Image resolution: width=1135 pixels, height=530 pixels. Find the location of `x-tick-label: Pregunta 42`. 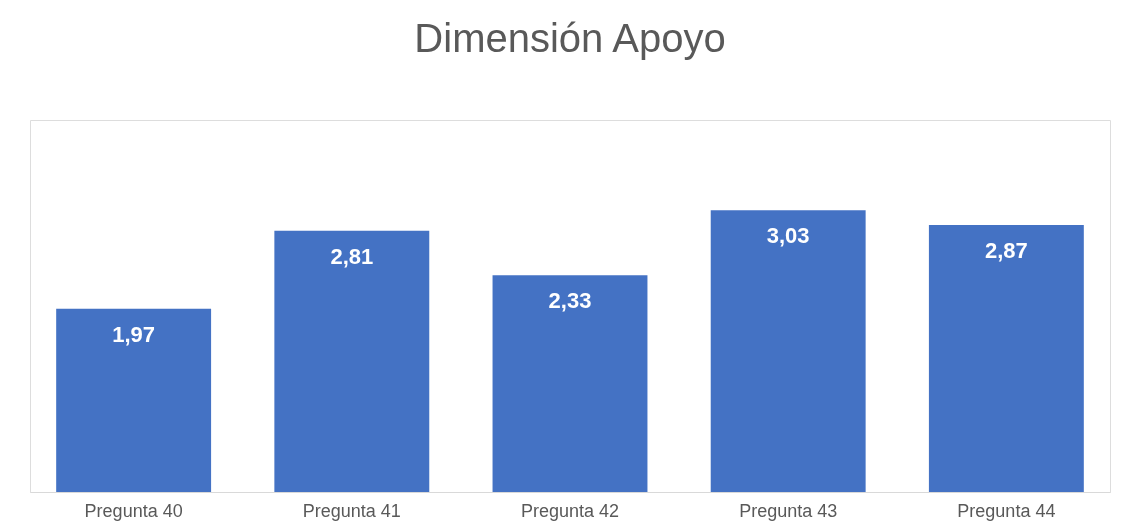

x-tick-label: Pregunta 42 is located at coordinates (570, 510).